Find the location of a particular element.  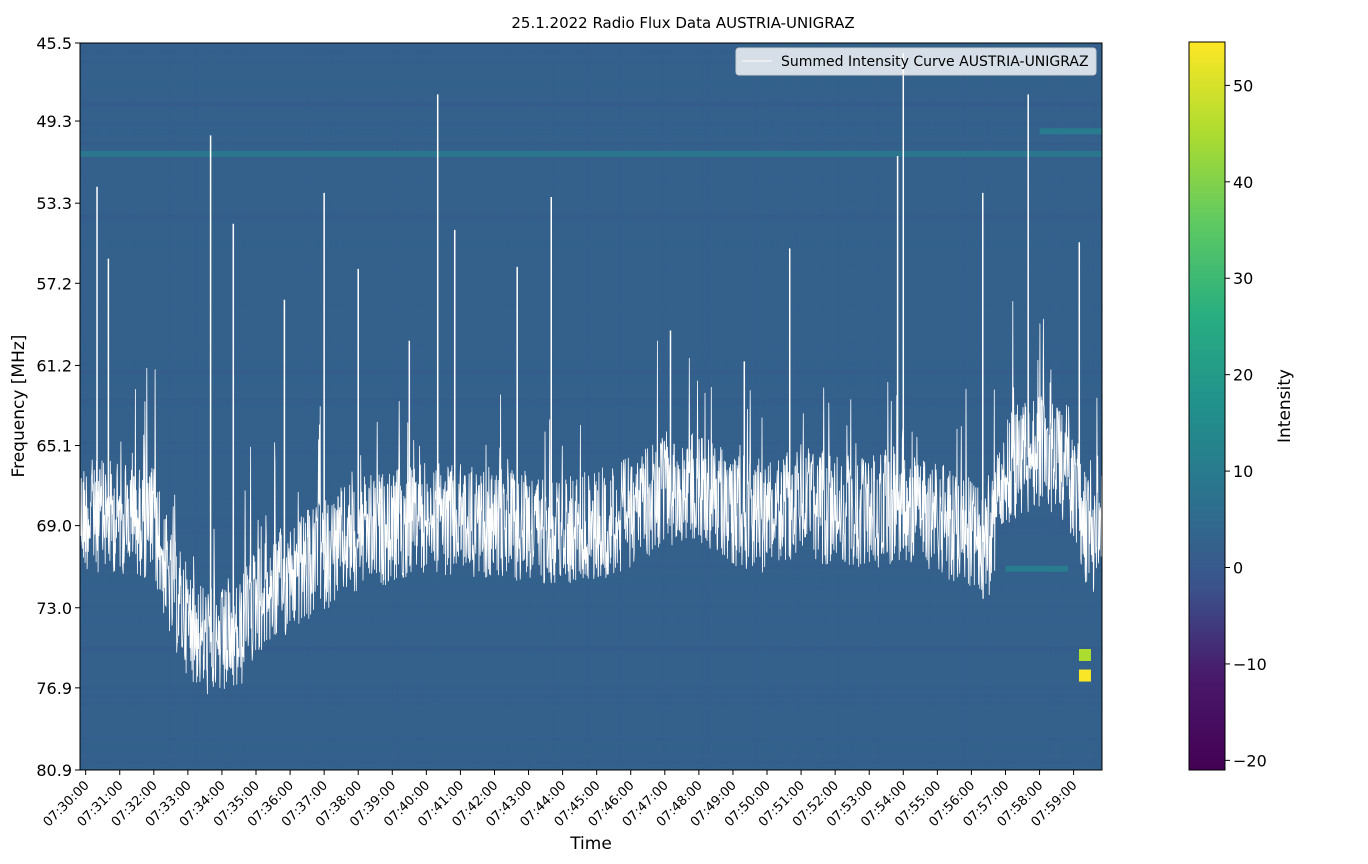

colorbar-tick-label: 50 is located at coordinates (1243, 85).